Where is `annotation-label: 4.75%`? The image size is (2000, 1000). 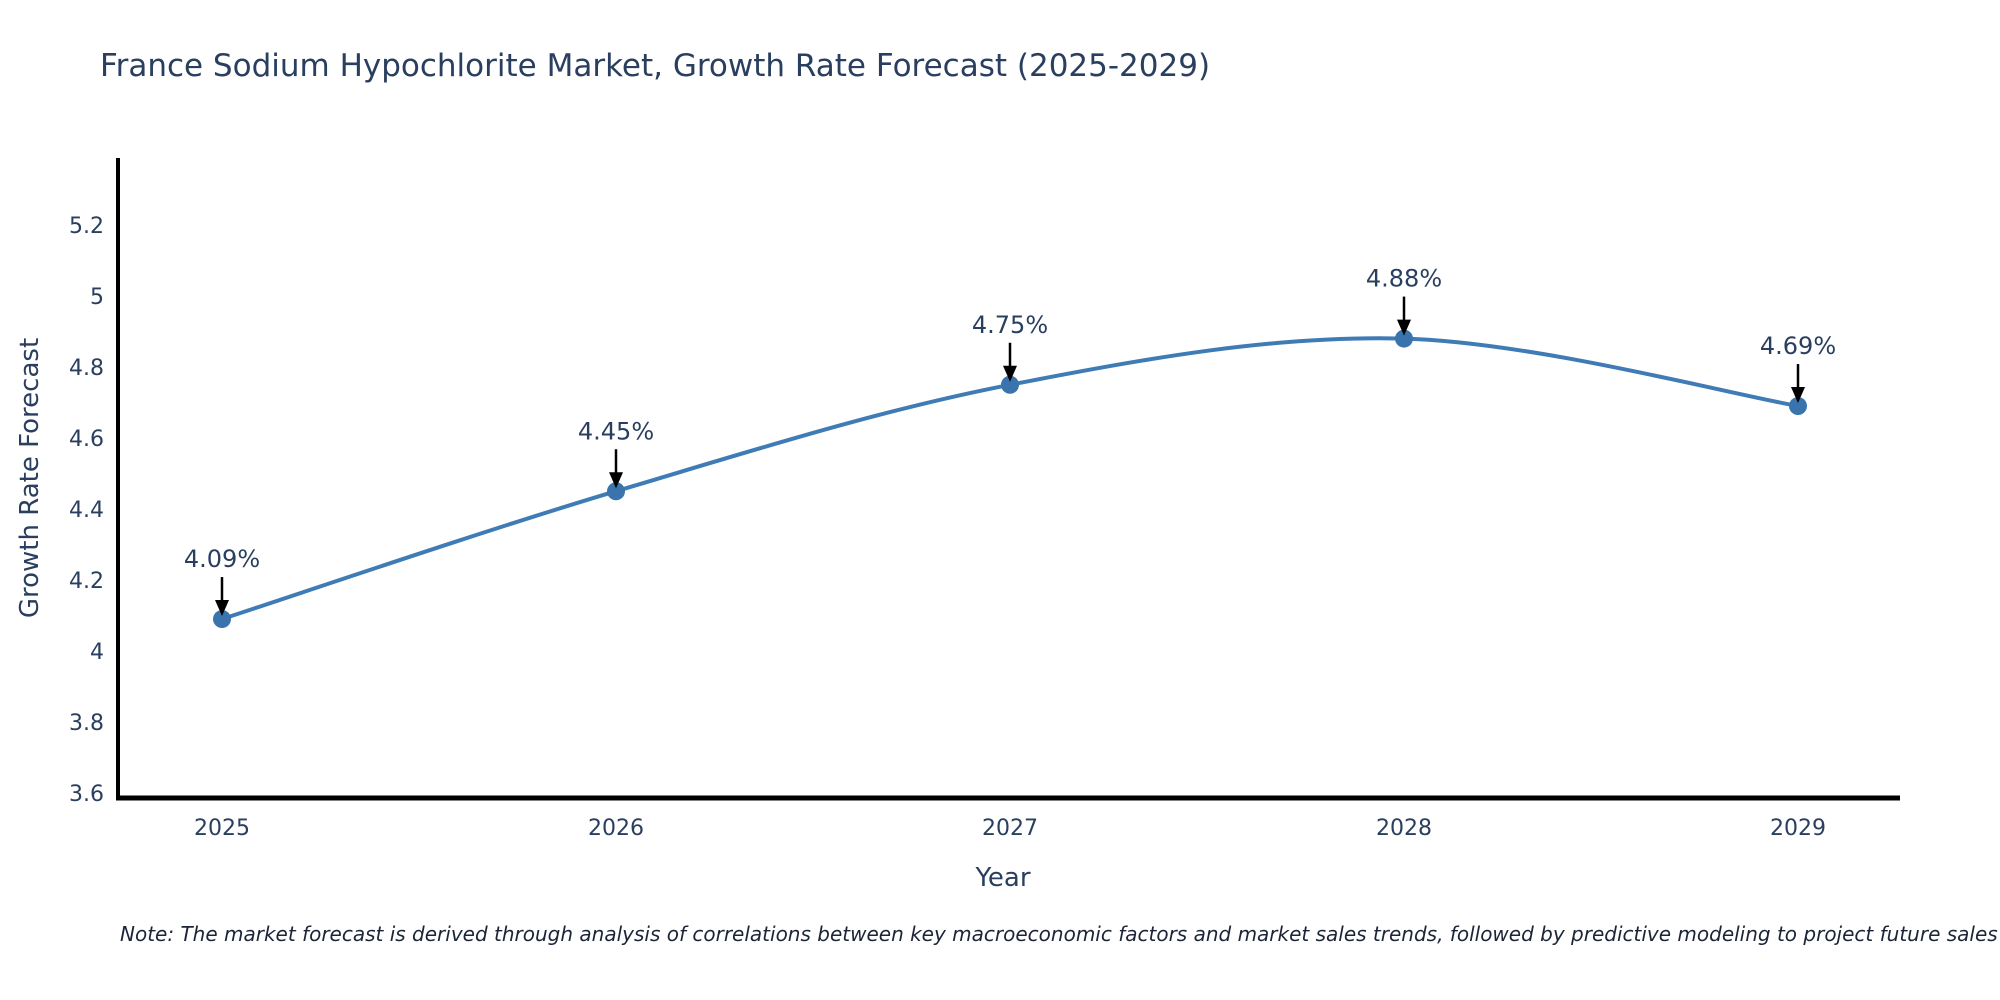 annotation-label: 4.75% is located at coordinates (1010, 325).